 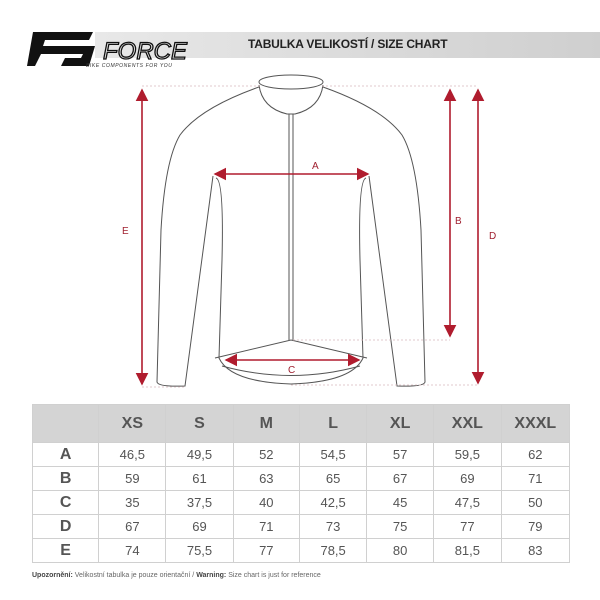 What do you see at coordinates (333, 526) in the screenshot?
I see `table-cell: 73` at bounding box center [333, 526].